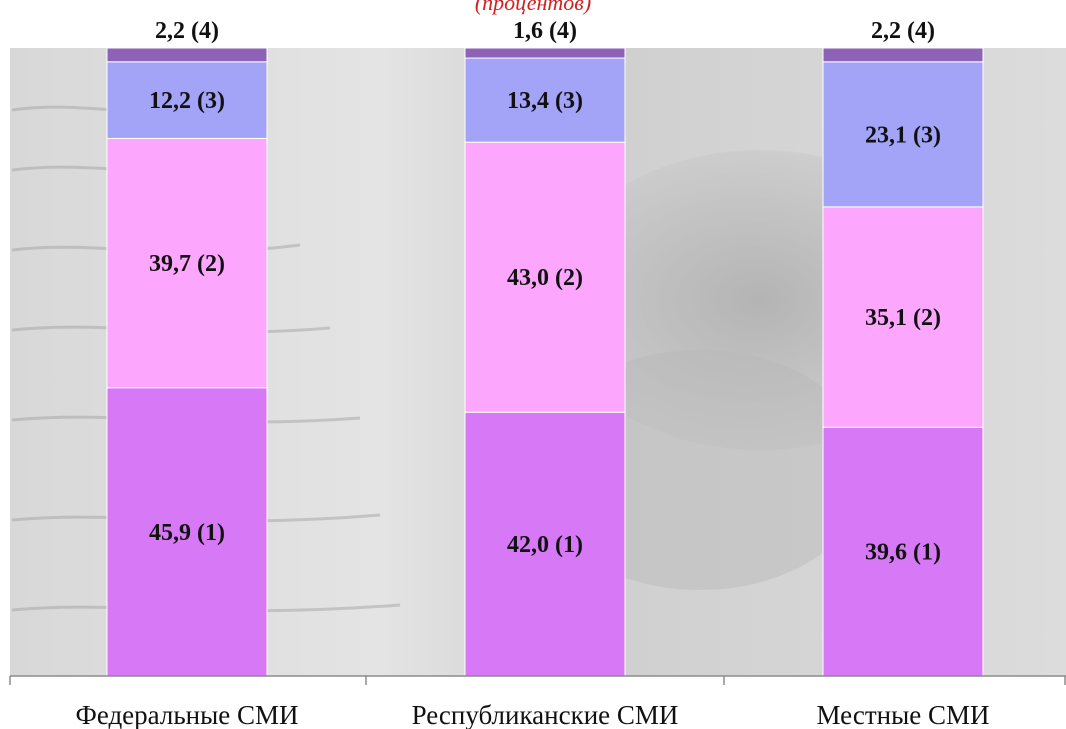 This screenshot has width=1066, height=729. What do you see at coordinates (533, 7) in the screenshot?
I see `chart-subtitle: (процентов)` at bounding box center [533, 7].